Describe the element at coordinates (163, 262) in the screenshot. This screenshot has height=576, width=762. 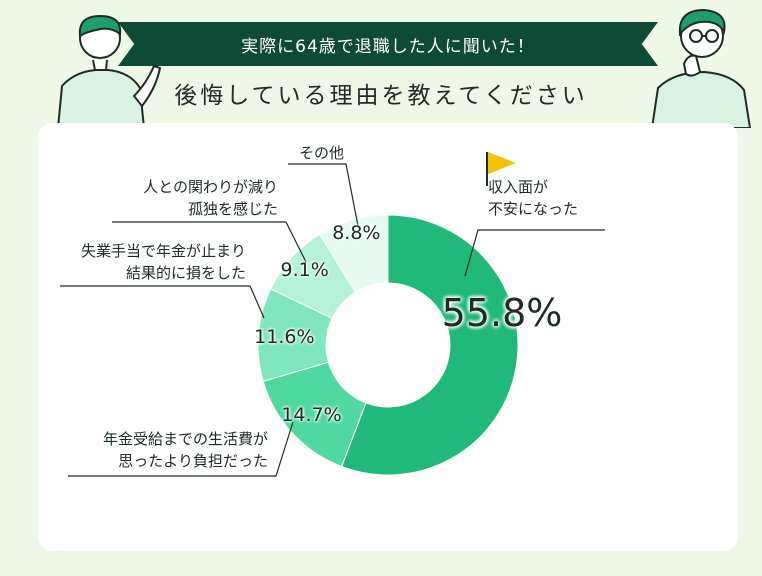
I see `slice-label: 失業手当で年金が止まり 結果的に損をした` at that location.